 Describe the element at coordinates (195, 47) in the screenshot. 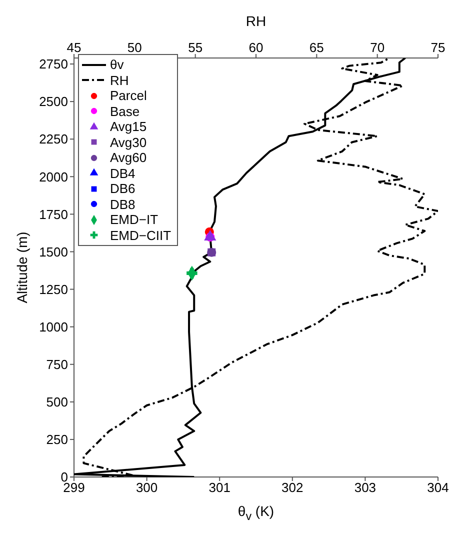

I see `x2-tick-label: 55` at that location.